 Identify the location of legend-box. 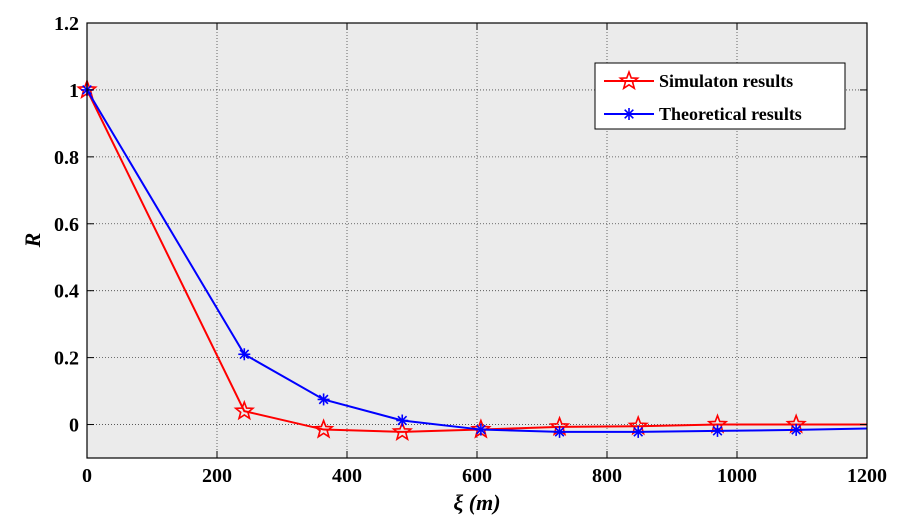
(720, 96).